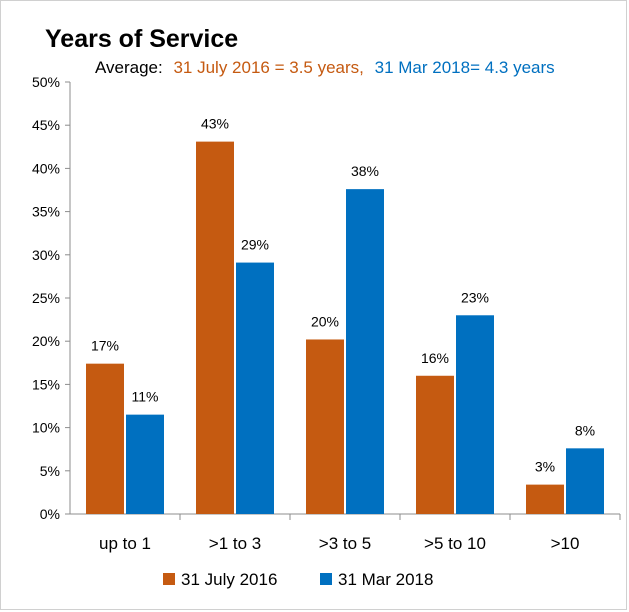 This screenshot has width=629, height=612. Describe the element at coordinates (50, 514) in the screenshot. I see `y-tick-label: 0%` at that location.